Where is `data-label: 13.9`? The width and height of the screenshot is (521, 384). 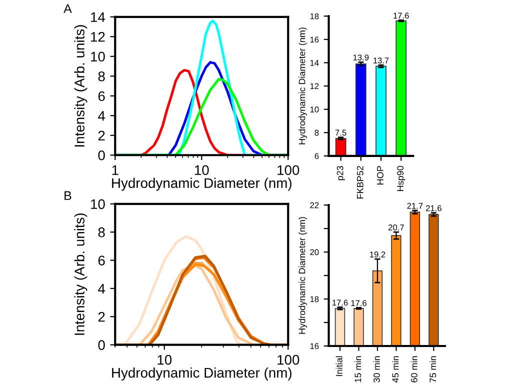 data-label: 13.9 is located at coordinates (361, 57).